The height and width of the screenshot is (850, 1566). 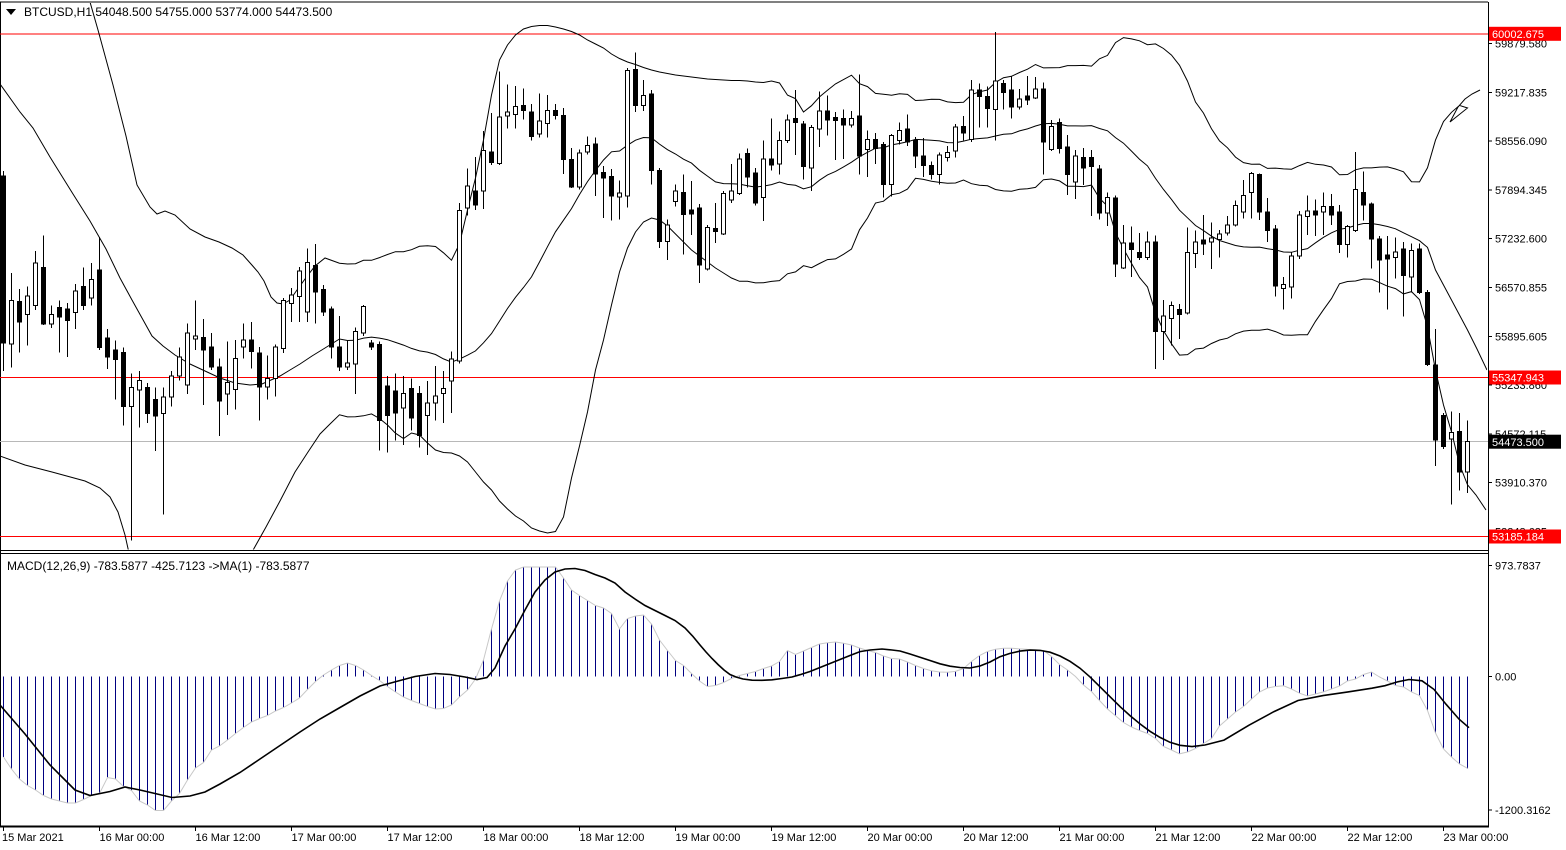 What do you see at coordinates (1518, 379) in the screenshot?
I see `svg-text: 55347.943` at bounding box center [1518, 379].